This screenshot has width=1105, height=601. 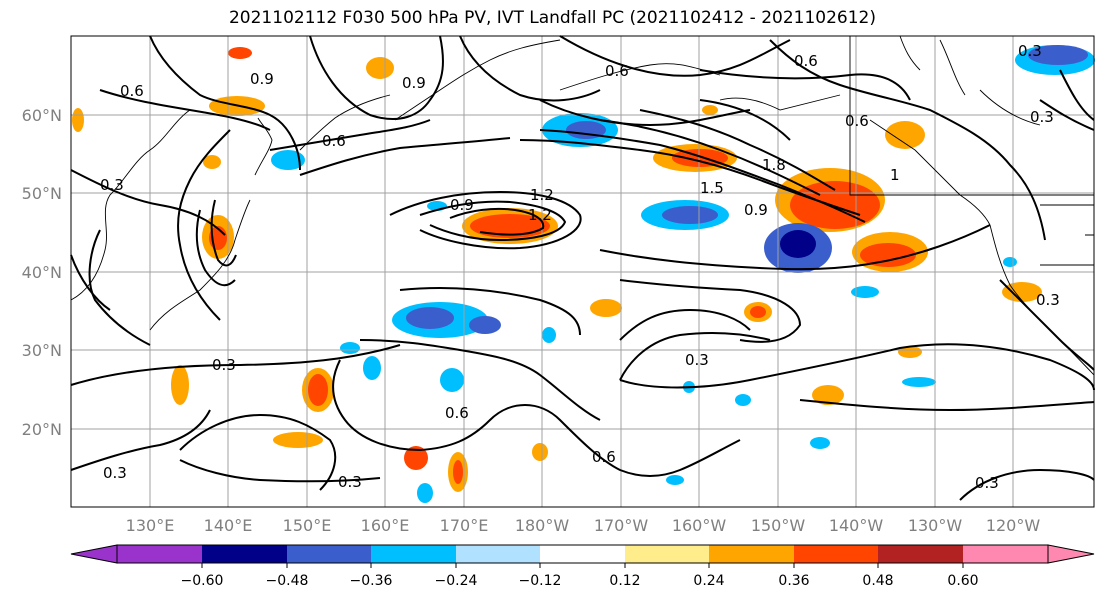 What do you see at coordinates (42, 193) in the screenshot?
I see `lat-label-50n: 50°N` at bounding box center [42, 193].